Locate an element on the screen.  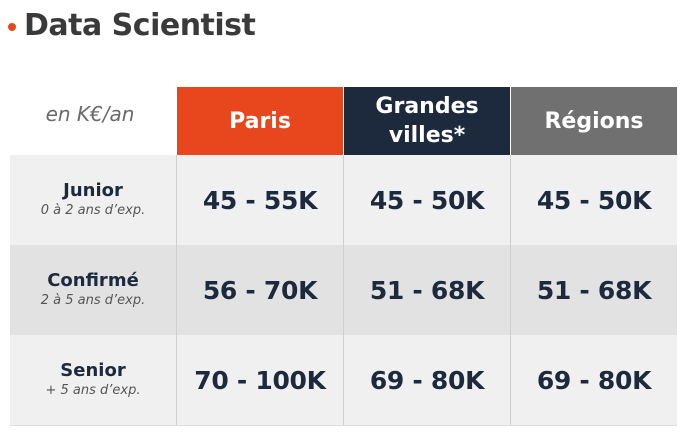
salary-cell-grandes-villes: 45 - 50K is located at coordinates (427, 200).